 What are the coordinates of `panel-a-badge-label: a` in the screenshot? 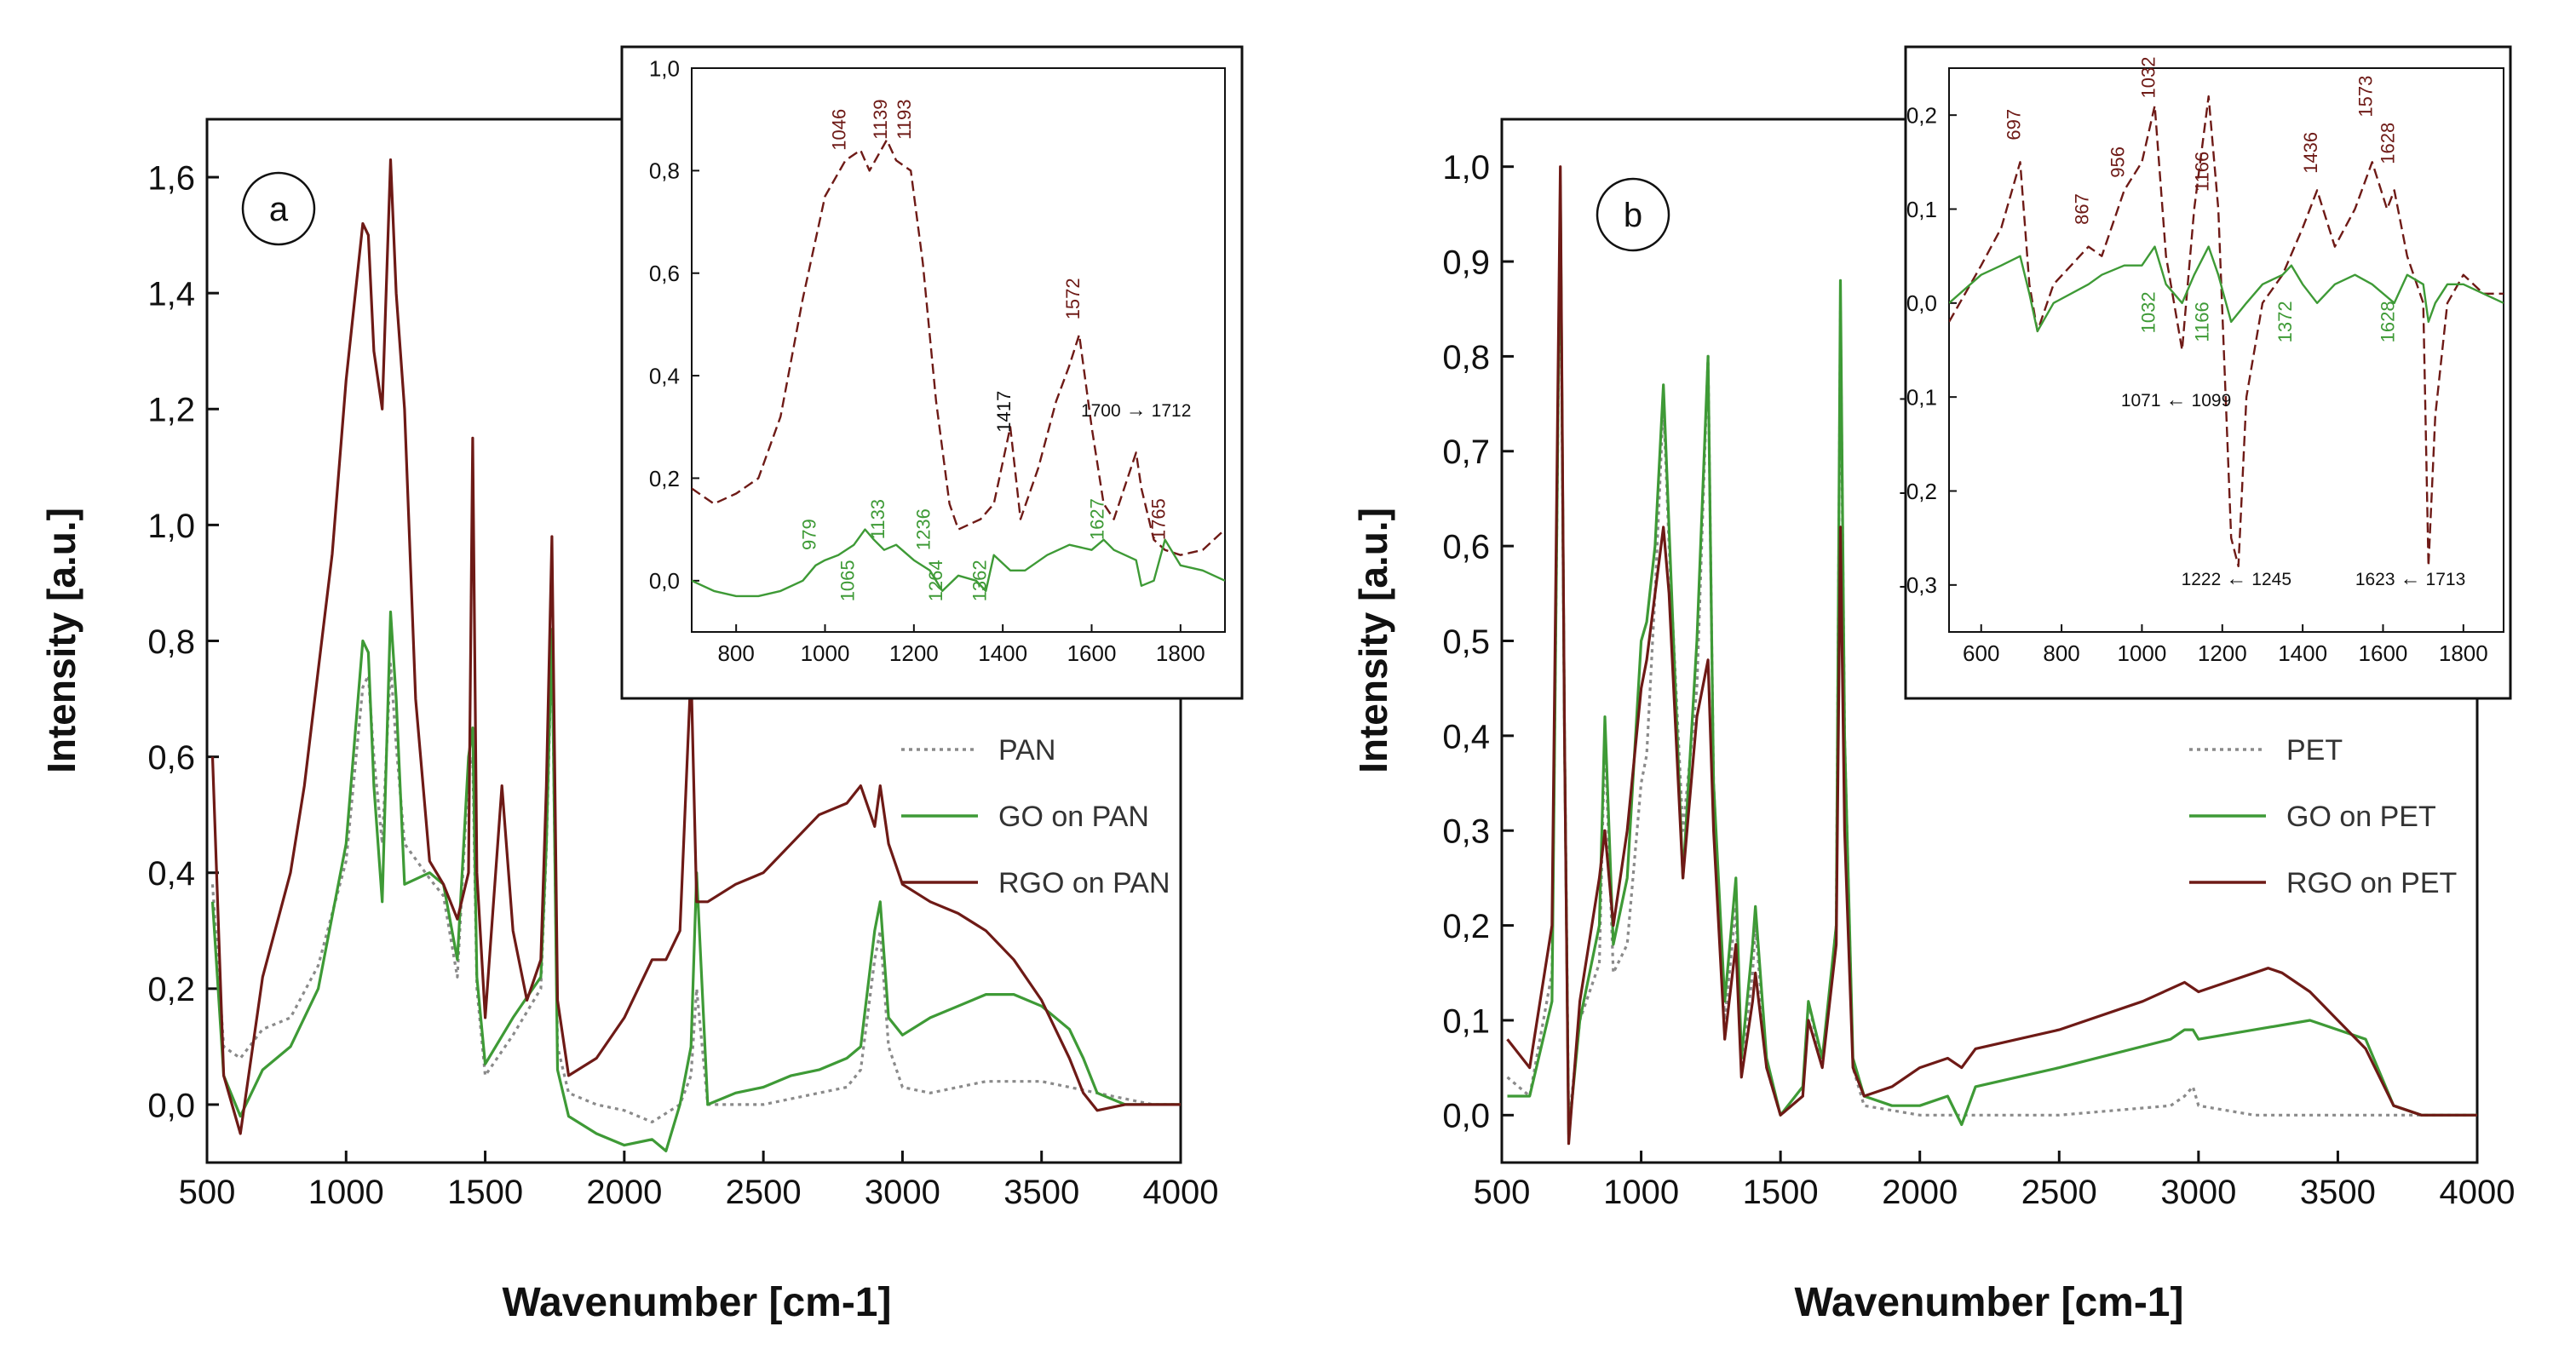 It's located at (279, 209).